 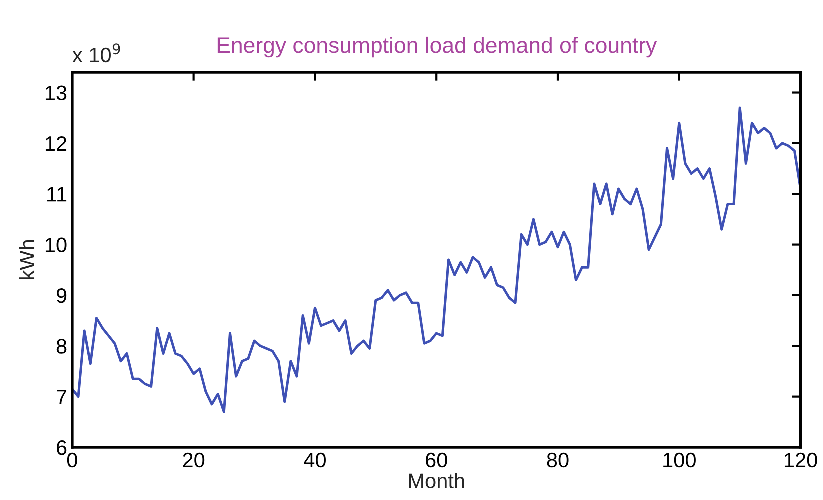 What do you see at coordinates (72, 460) in the screenshot?
I see `x-tick-label: 0` at bounding box center [72, 460].